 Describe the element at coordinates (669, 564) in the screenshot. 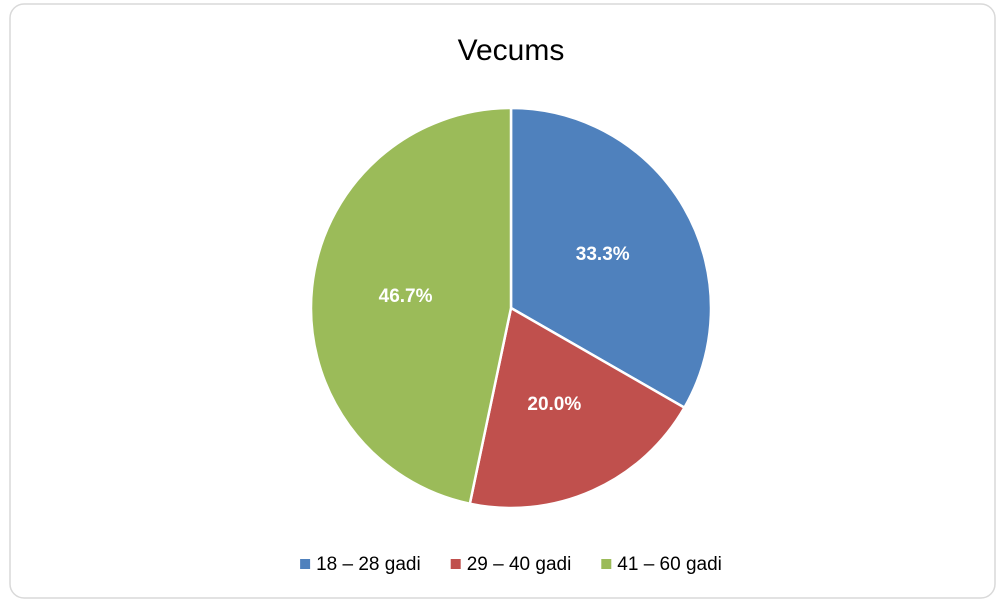

I see `legend-label: 41 – 60 gadi` at that location.